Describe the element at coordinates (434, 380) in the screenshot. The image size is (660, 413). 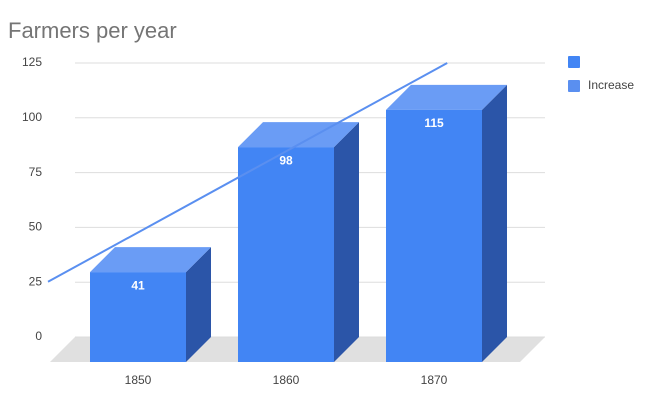
I see `x-tick-label: 1870` at that location.